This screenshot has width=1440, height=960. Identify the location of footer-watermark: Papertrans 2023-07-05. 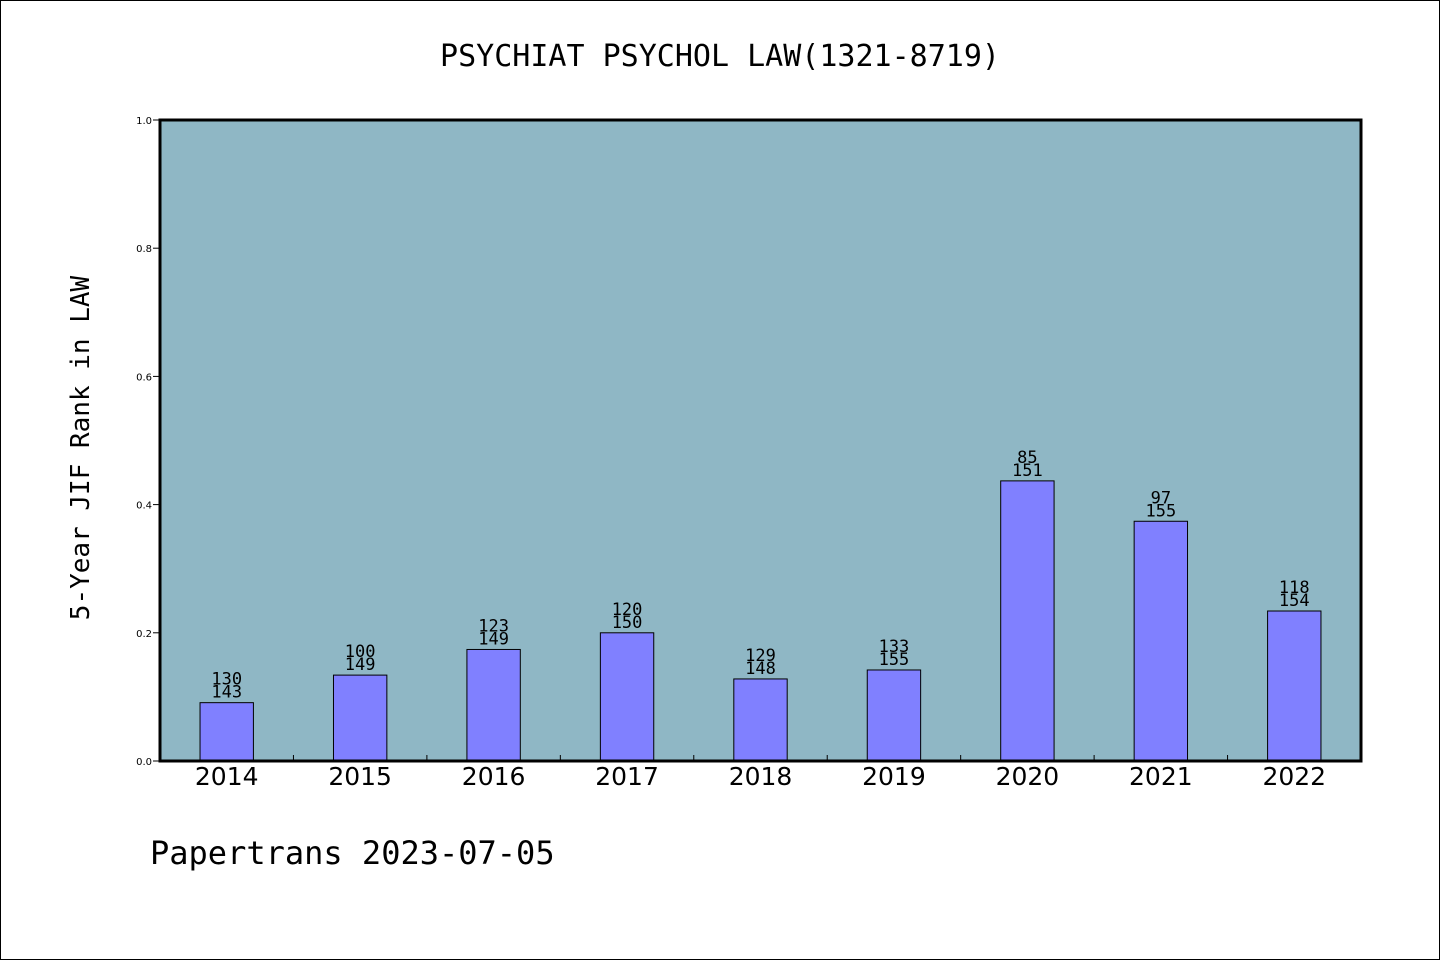
(352, 853).